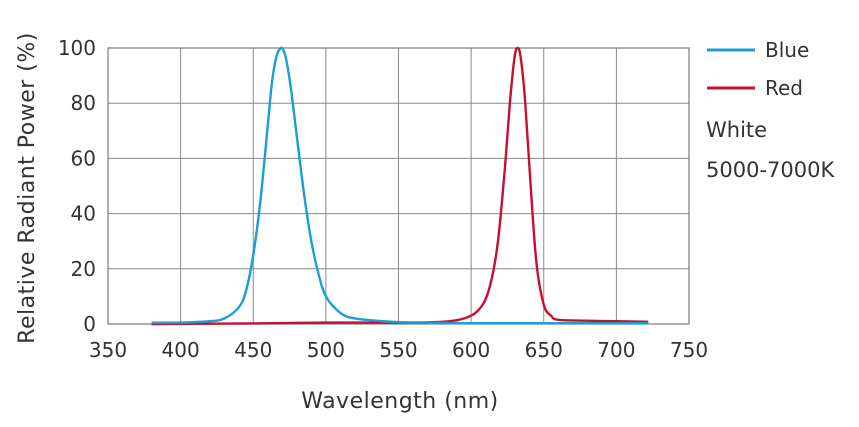 This screenshot has height=427, width=859. I want to click on y-tick-label: 100, so click(77, 48).